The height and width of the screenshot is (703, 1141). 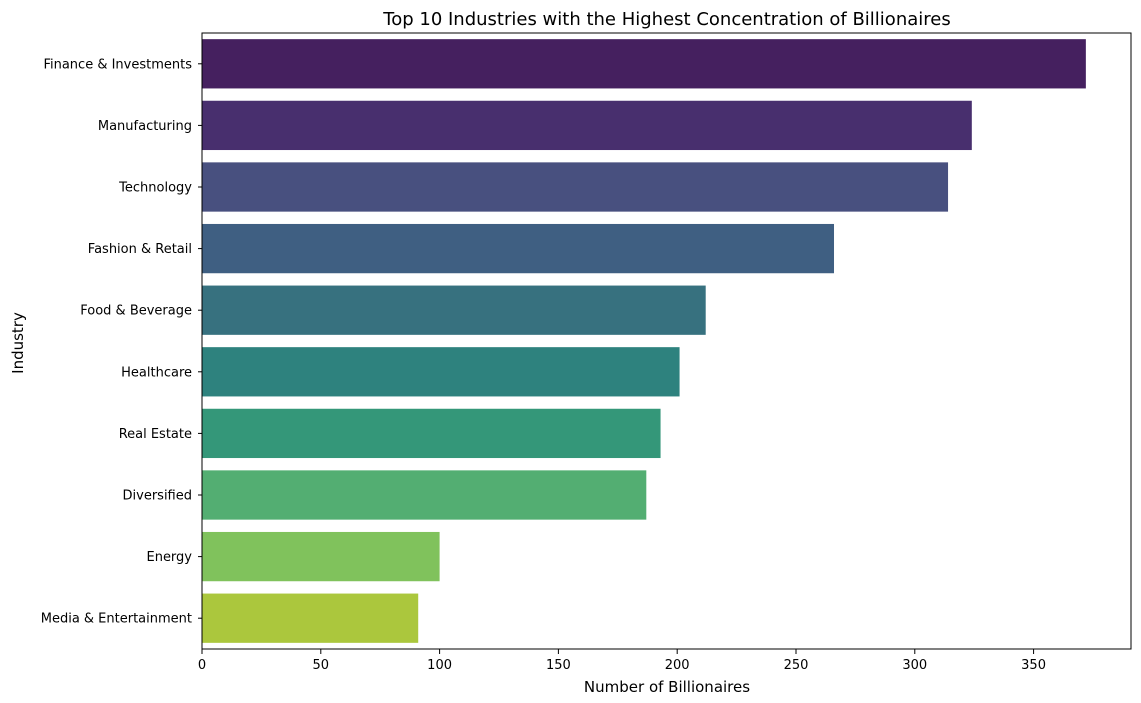 I want to click on y-tick-label: Media & Entertainment, so click(x=116, y=619).